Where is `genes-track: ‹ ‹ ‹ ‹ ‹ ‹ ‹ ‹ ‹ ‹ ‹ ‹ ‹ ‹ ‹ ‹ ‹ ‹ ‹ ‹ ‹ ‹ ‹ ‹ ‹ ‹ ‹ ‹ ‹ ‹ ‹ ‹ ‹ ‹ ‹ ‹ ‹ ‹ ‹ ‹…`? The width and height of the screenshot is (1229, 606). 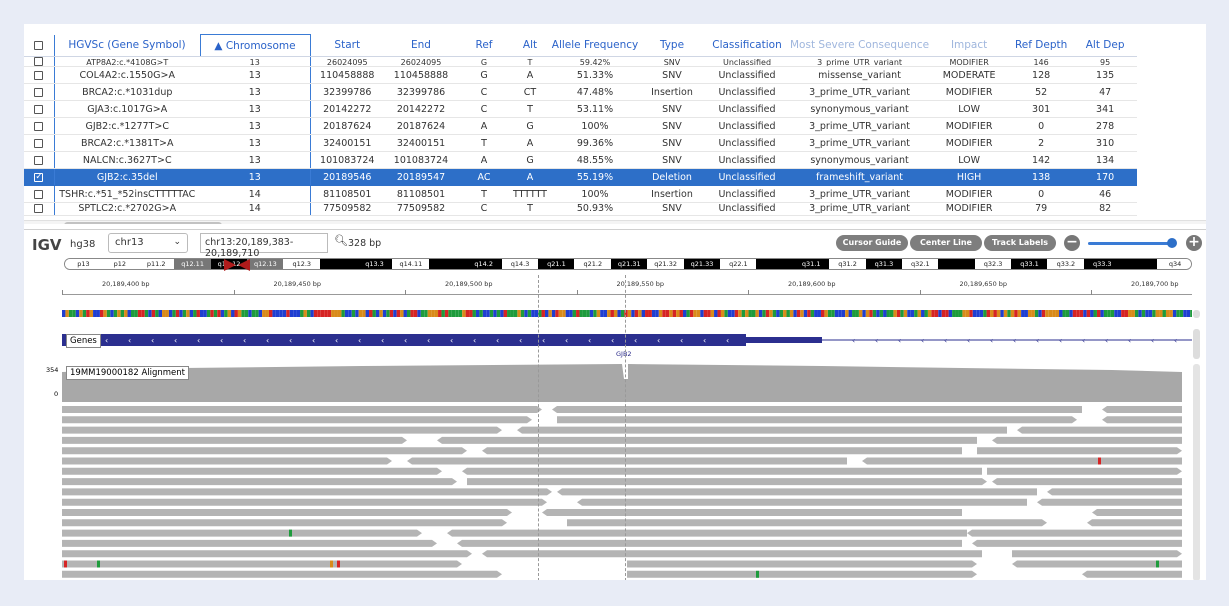
genes-track: ‹ ‹ ‹ ‹ ‹ ‹ ‹ ‹ ‹ ‹ ‹ ‹ ‹ ‹ ‹ ‹ ‹ ‹ ‹ ‹ ‹ ‹ ‹ ‹ ‹ ‹ ‹ ‹ ‹ ‹ ‹ ‹ ‹ ‹ ‹ ‹ ‹ ‹ ‹ ‹… is located at coordinates (627, 349).